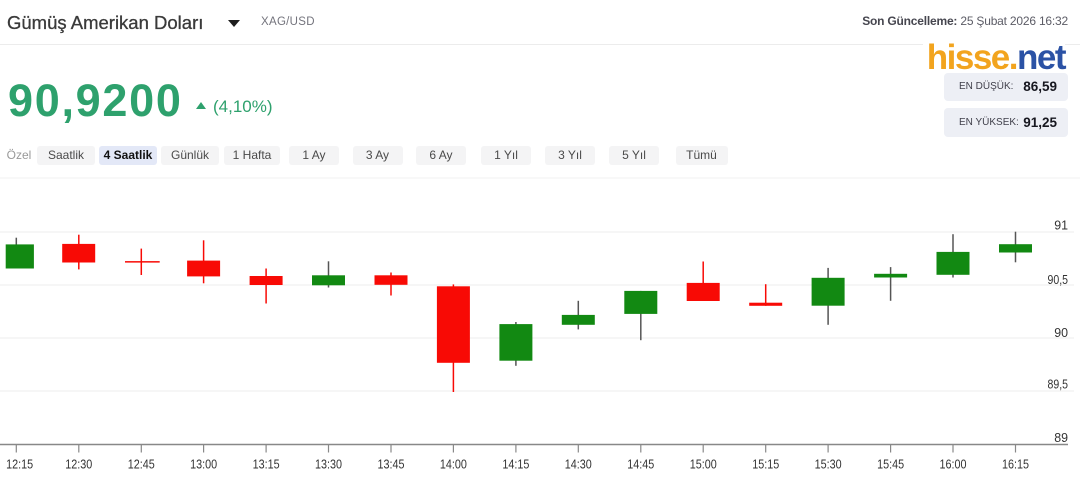 This screenshot has height=487, width=1080. Describe the element at coordinates (640, 465) in the screenshot. I see `svg-text: 14:45` at that location.